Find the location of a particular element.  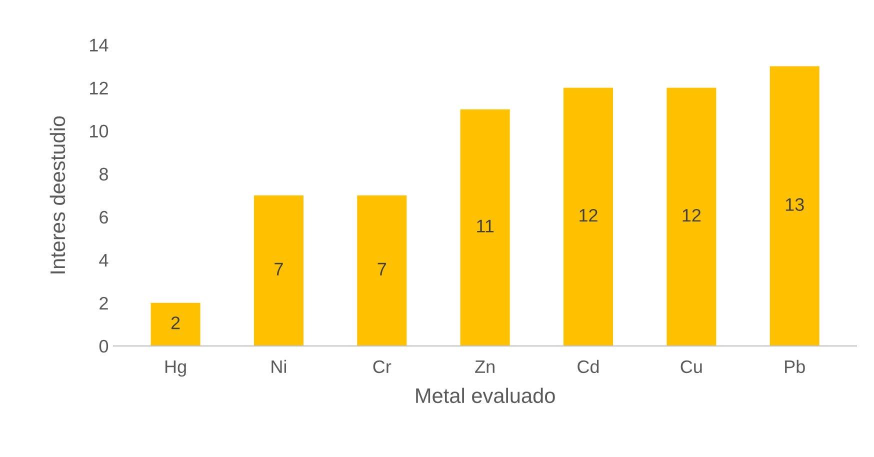

x-tick-label: Hg is located at coordinates (175, 368).